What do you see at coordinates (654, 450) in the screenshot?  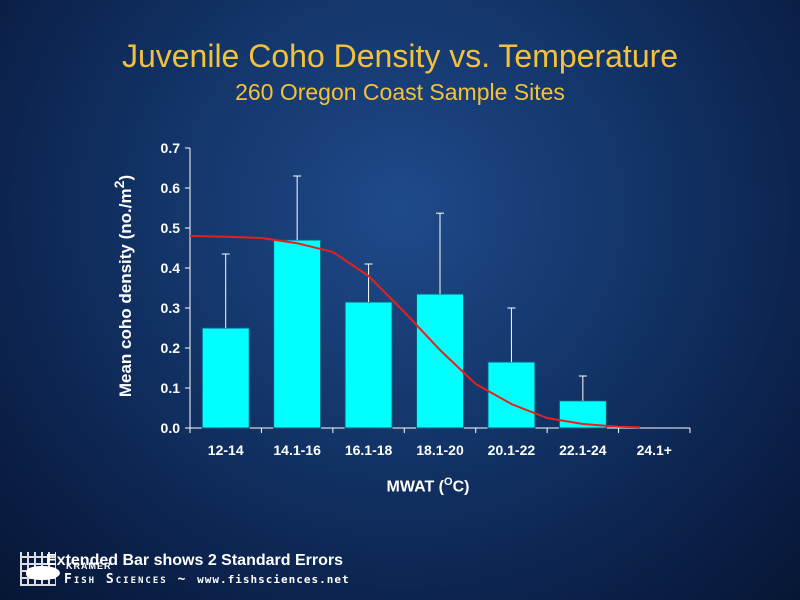 I see `x-tick-label: 24.1+` at bounding box center [654, 450].